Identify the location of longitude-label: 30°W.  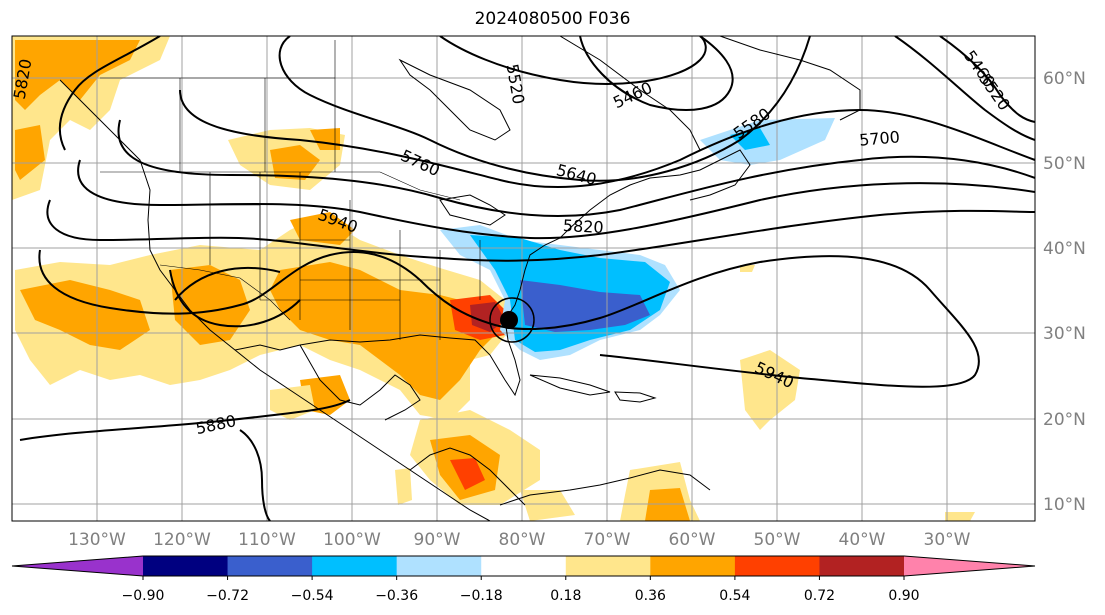
(947, 540).